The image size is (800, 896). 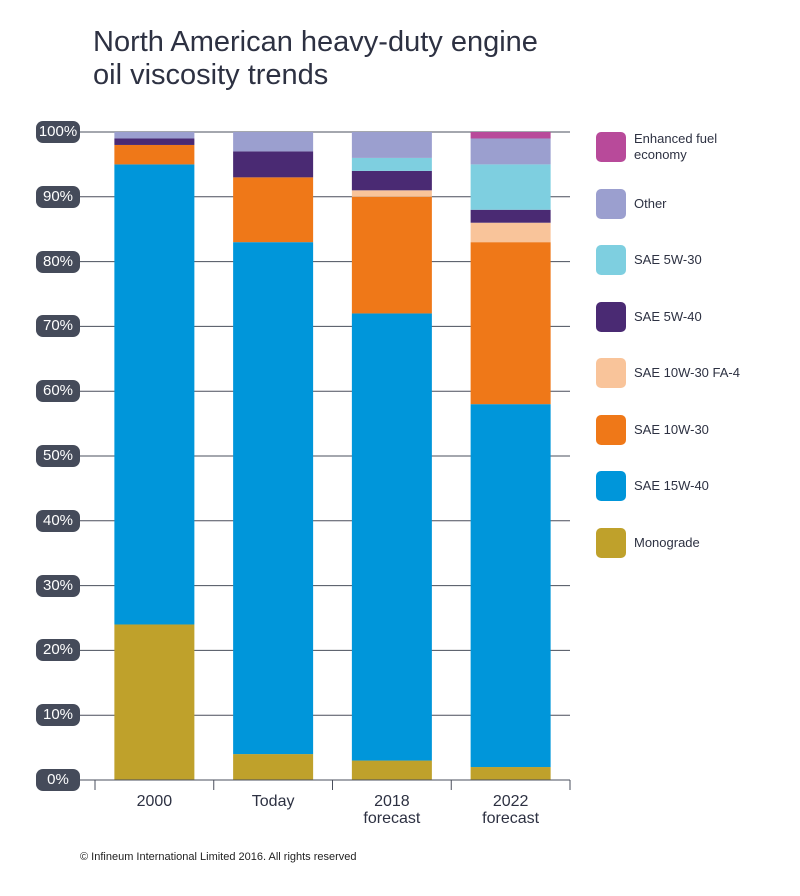 I want to click on y-tick-label: 70%, so click(x=58, y=326).